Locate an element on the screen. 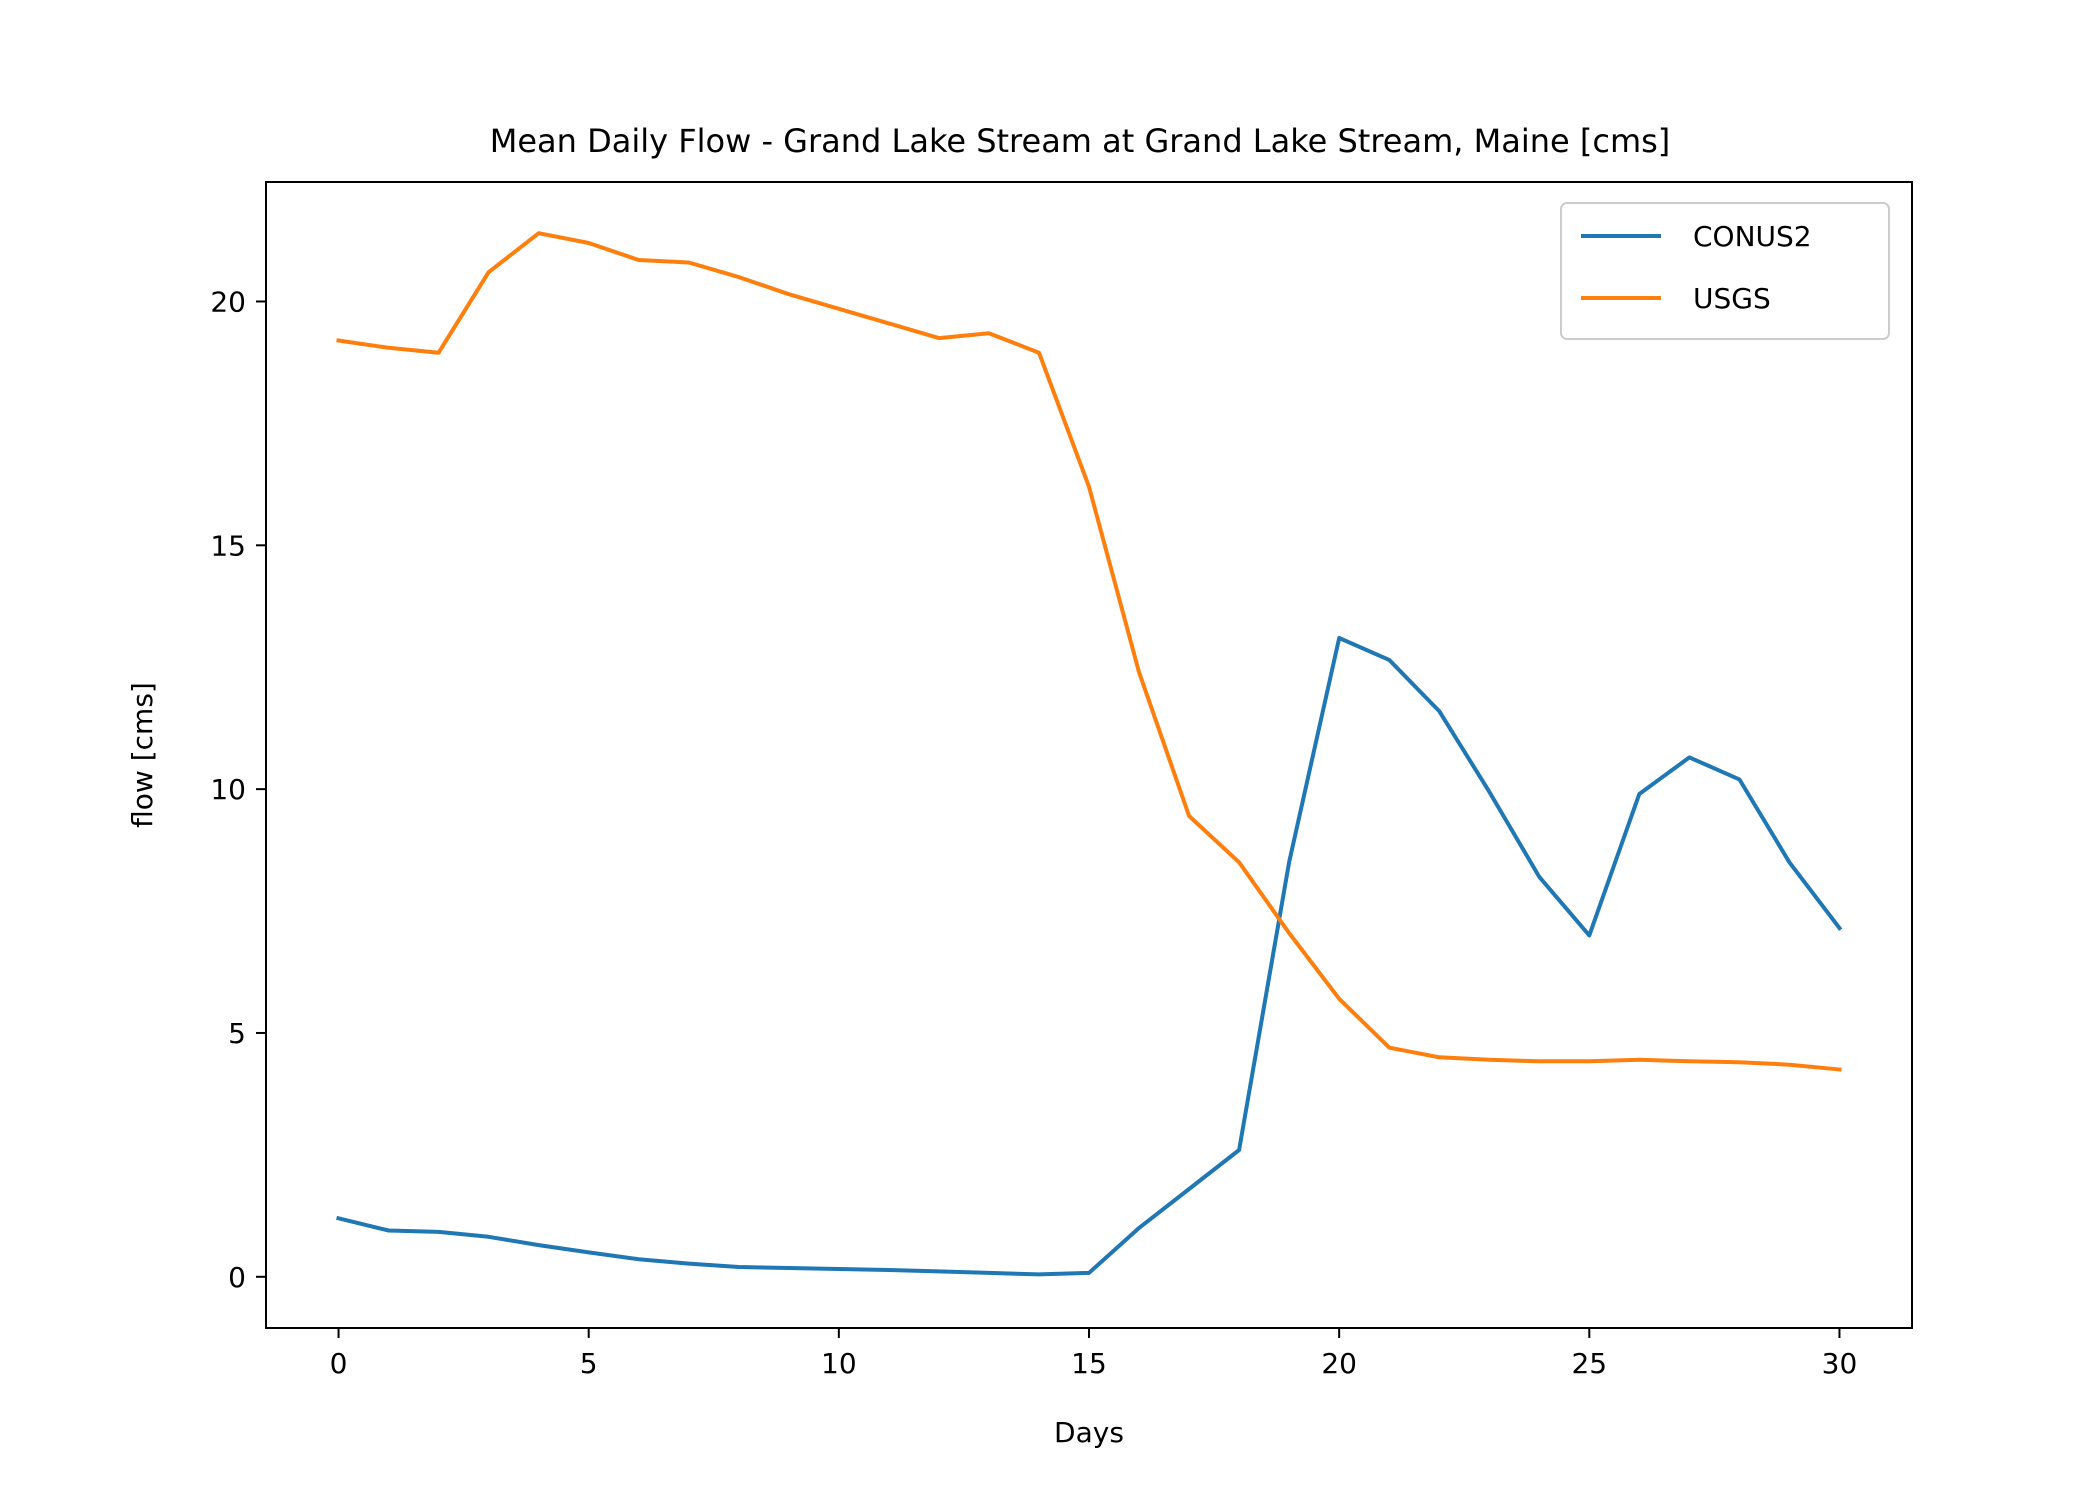  y-tick-label: 5 is located at coordinates (237, 1033).